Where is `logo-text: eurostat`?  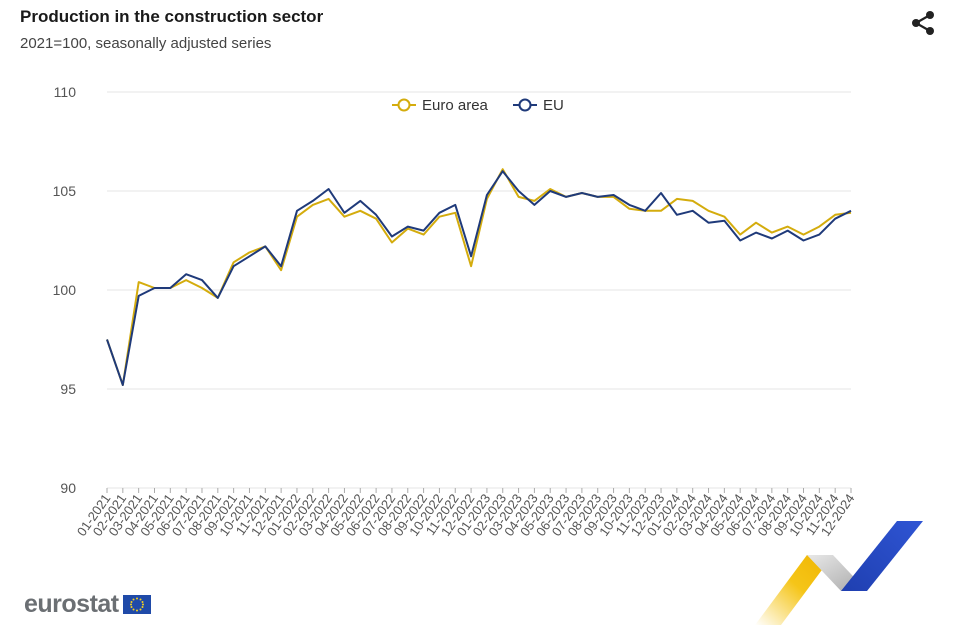 logo-text: eurostat is located at coordinates (71, 604).